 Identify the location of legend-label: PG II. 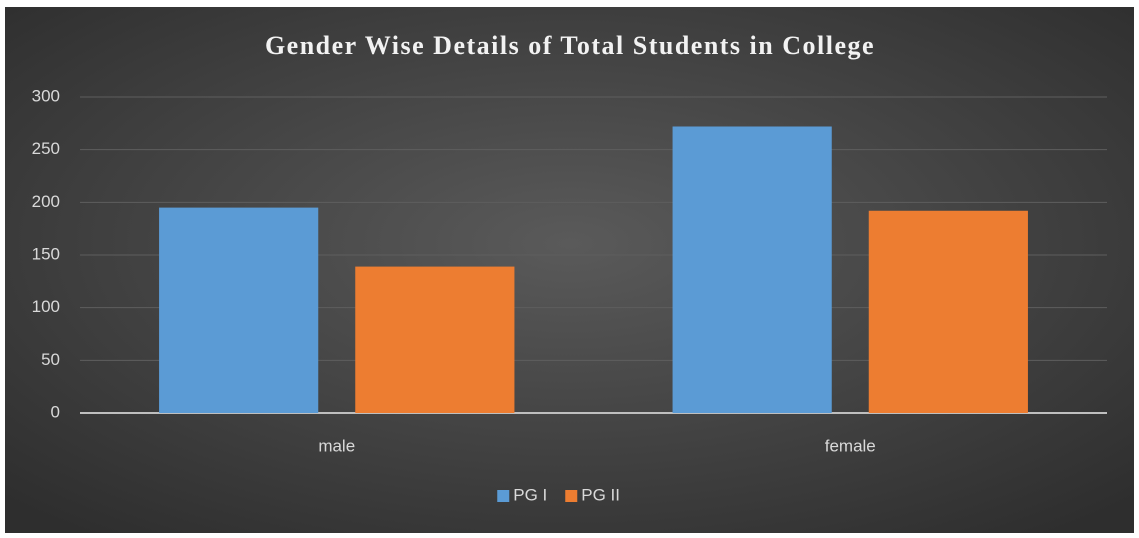
(600, 494).